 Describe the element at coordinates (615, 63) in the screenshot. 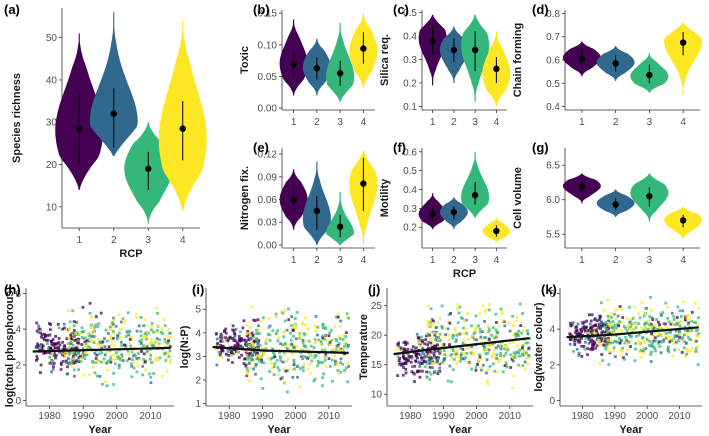

I see `mean-point-rcp2` at that location.